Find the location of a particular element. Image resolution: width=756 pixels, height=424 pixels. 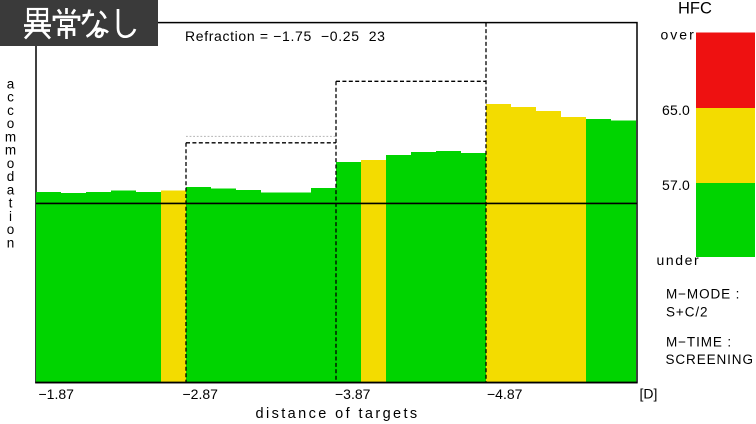

svg-text: under is located at coordinates (679, 260).